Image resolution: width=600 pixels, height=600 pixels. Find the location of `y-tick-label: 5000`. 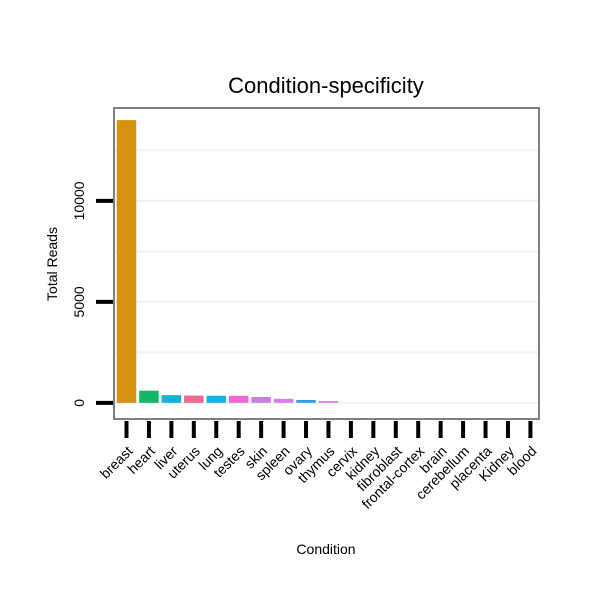

y-tick-label: 5000 is located at coordinates (79, 301).